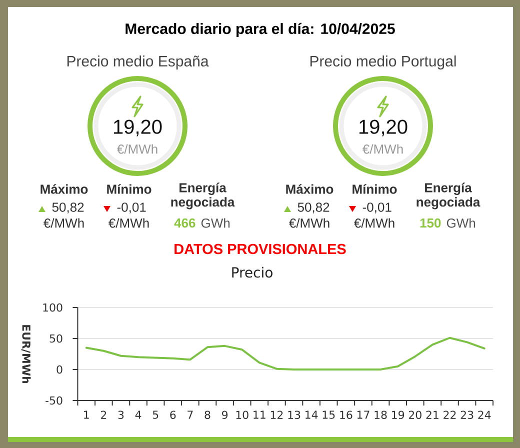  Describe the element at coordinates (415, 415) in the screenshot. I see `x-tick-label: 20` at that location.